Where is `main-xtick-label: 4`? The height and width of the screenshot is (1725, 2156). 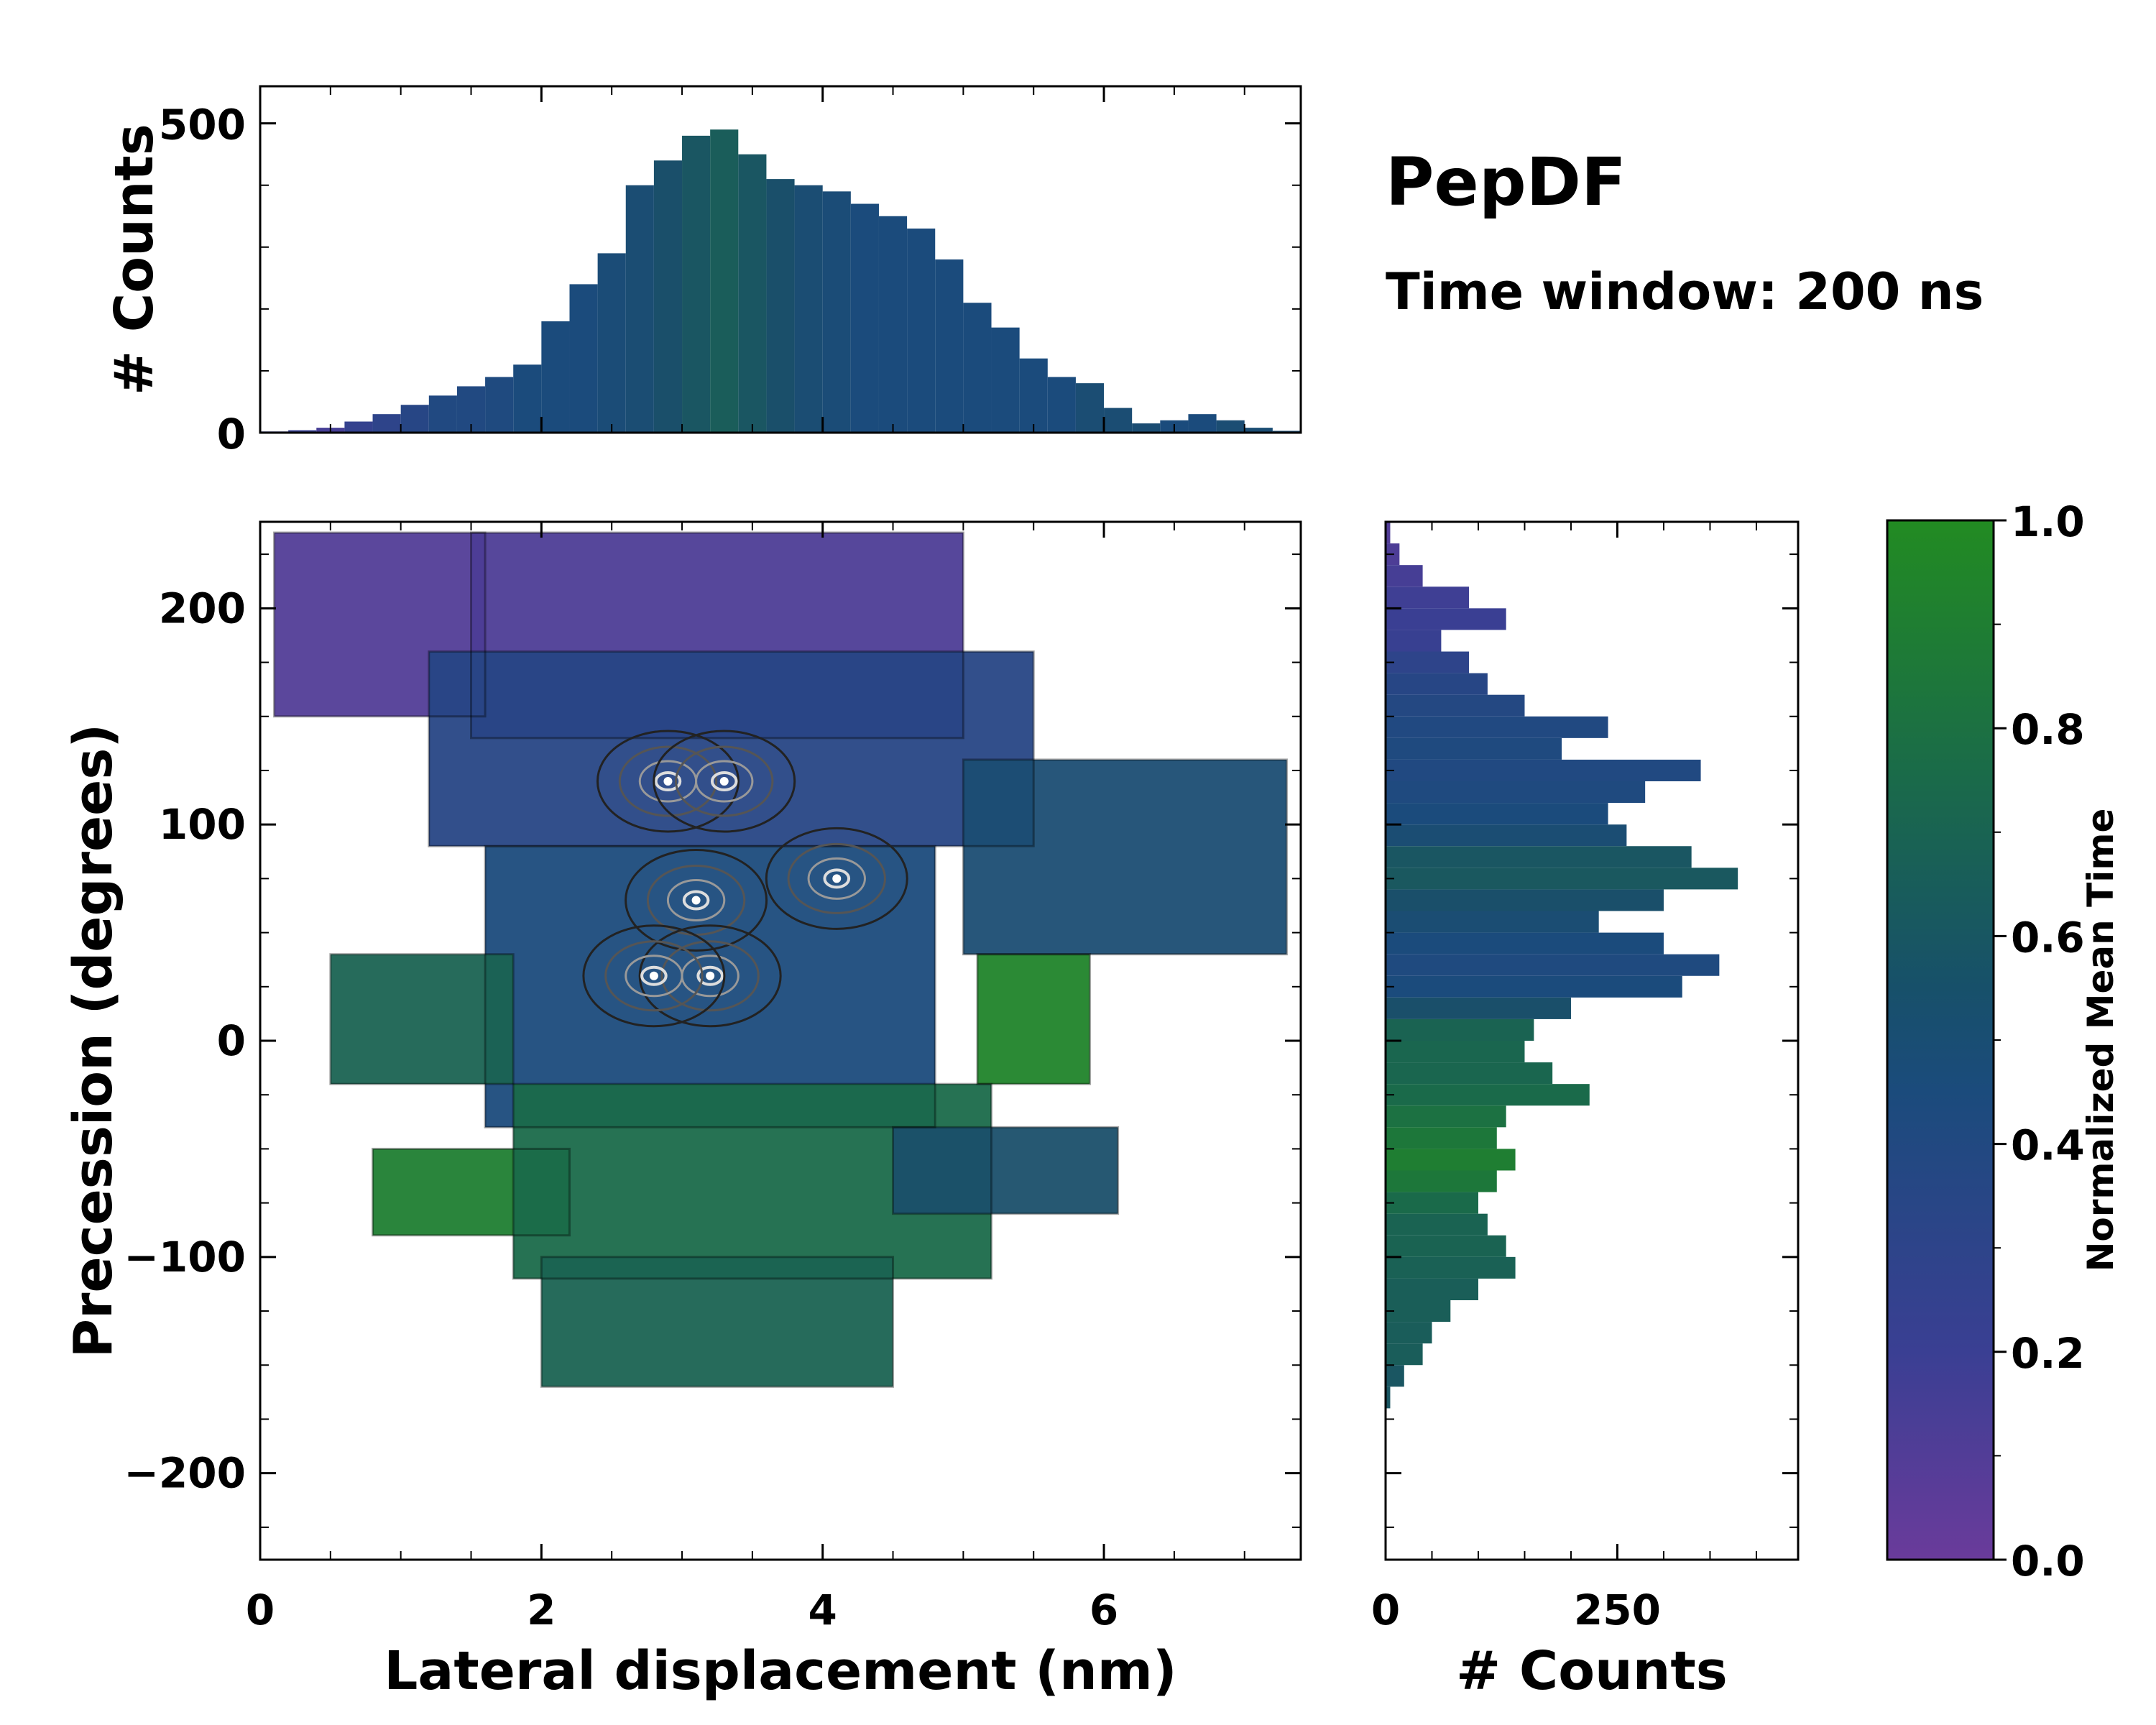 main-xtick-label: 4 is located at coordinates (822, 1610).